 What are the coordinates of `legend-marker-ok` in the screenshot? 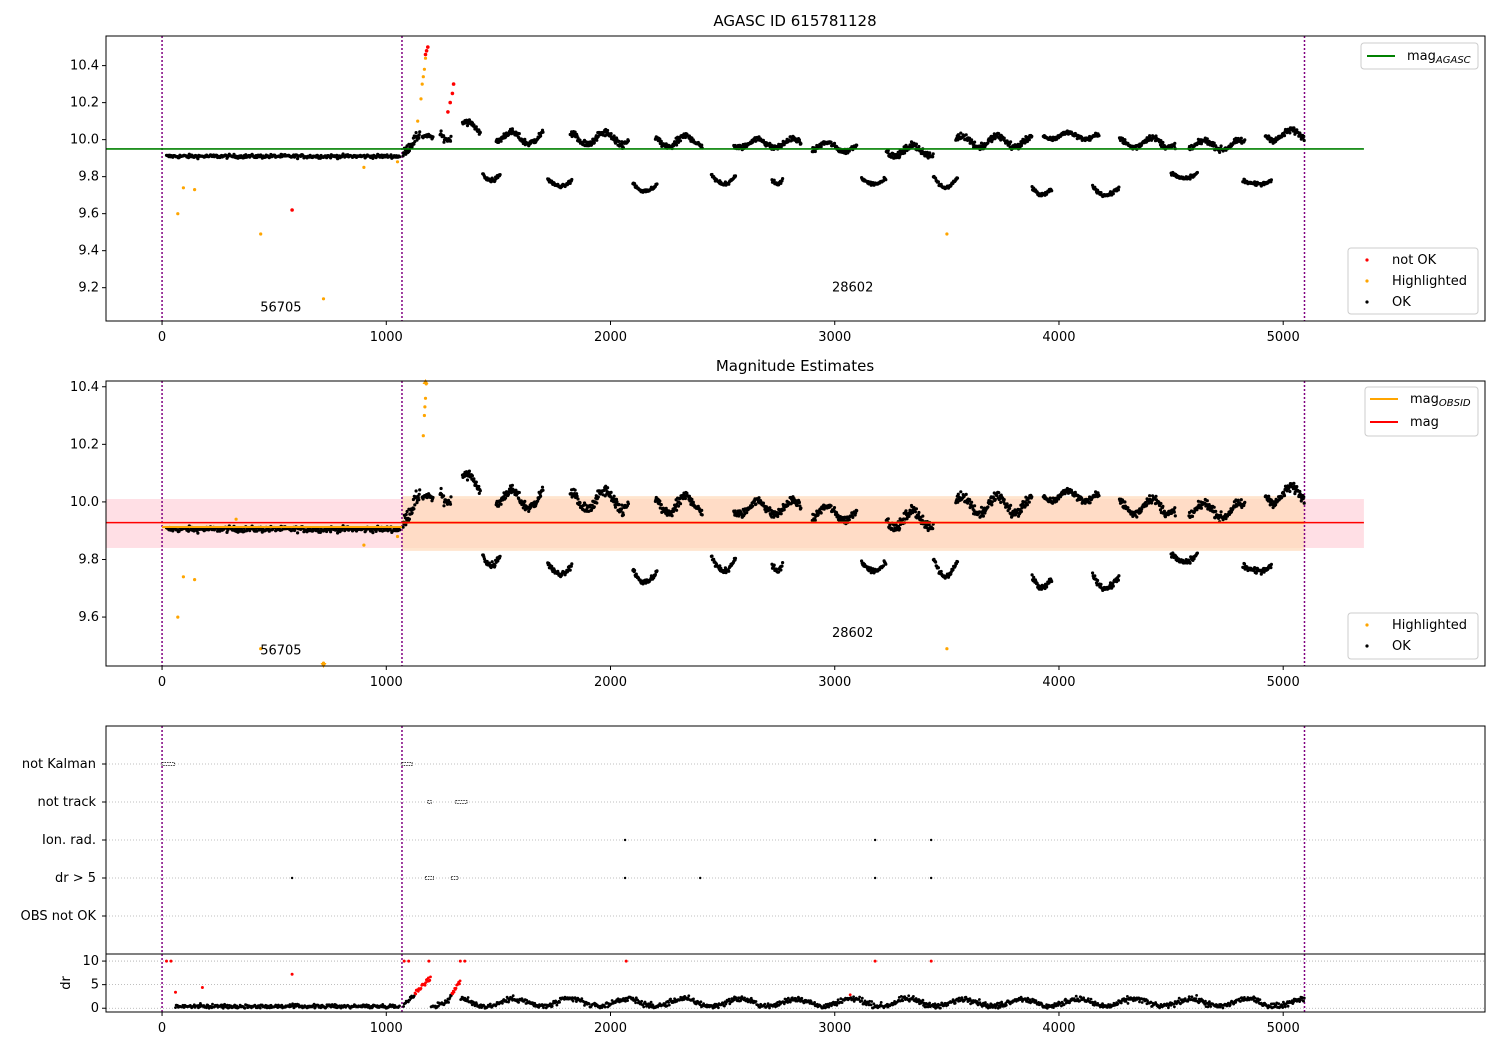 It's located at (1367, 302).